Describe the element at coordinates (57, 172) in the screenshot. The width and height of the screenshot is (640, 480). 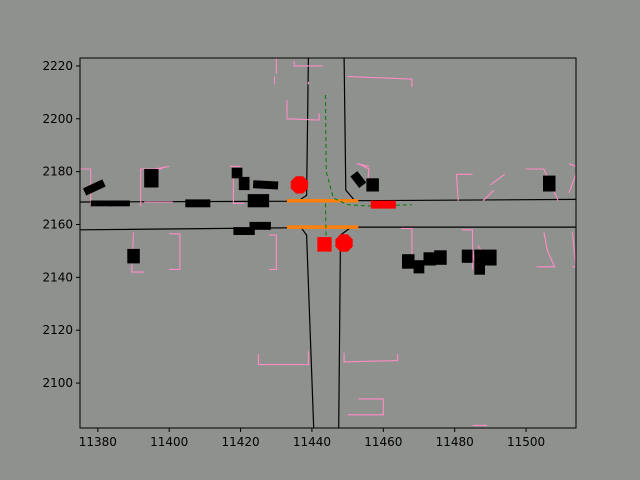
I see `y-tick-label-4: 2180` at that location.